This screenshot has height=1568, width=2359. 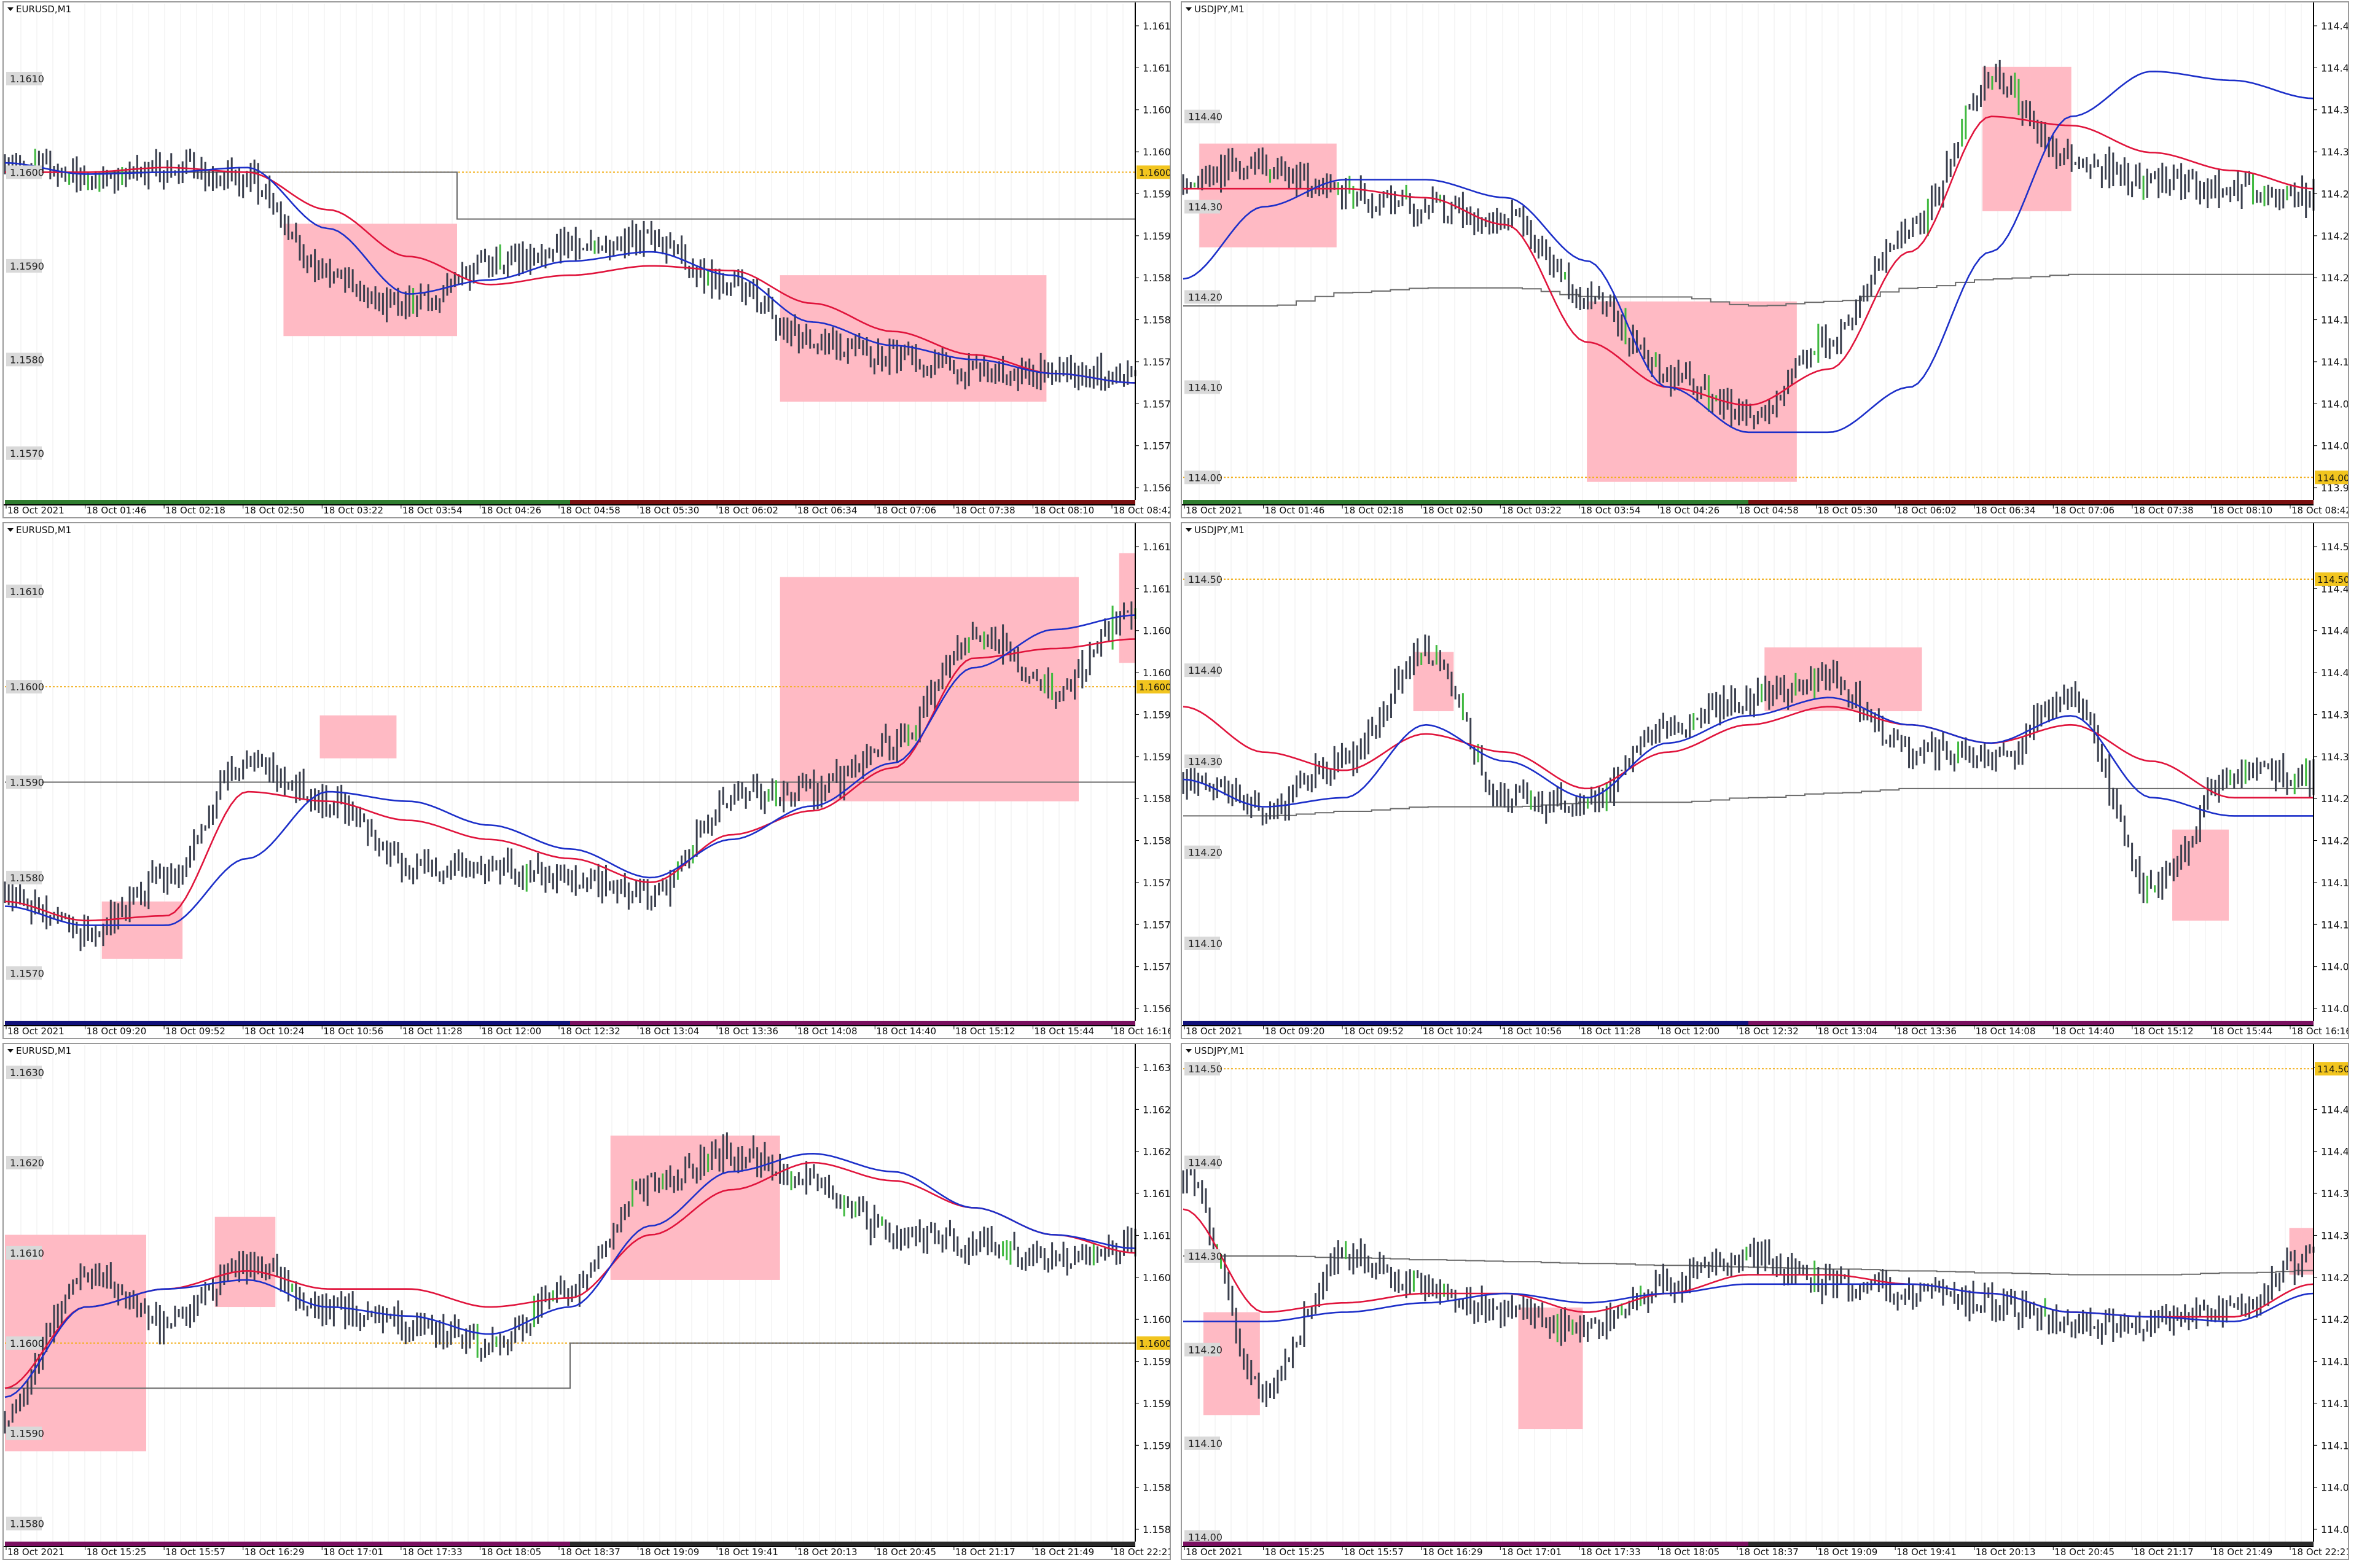 What do you see at coordinates (570, 1365) in the screenshot?
I see `level-line` at bounding box center [570, 1365].